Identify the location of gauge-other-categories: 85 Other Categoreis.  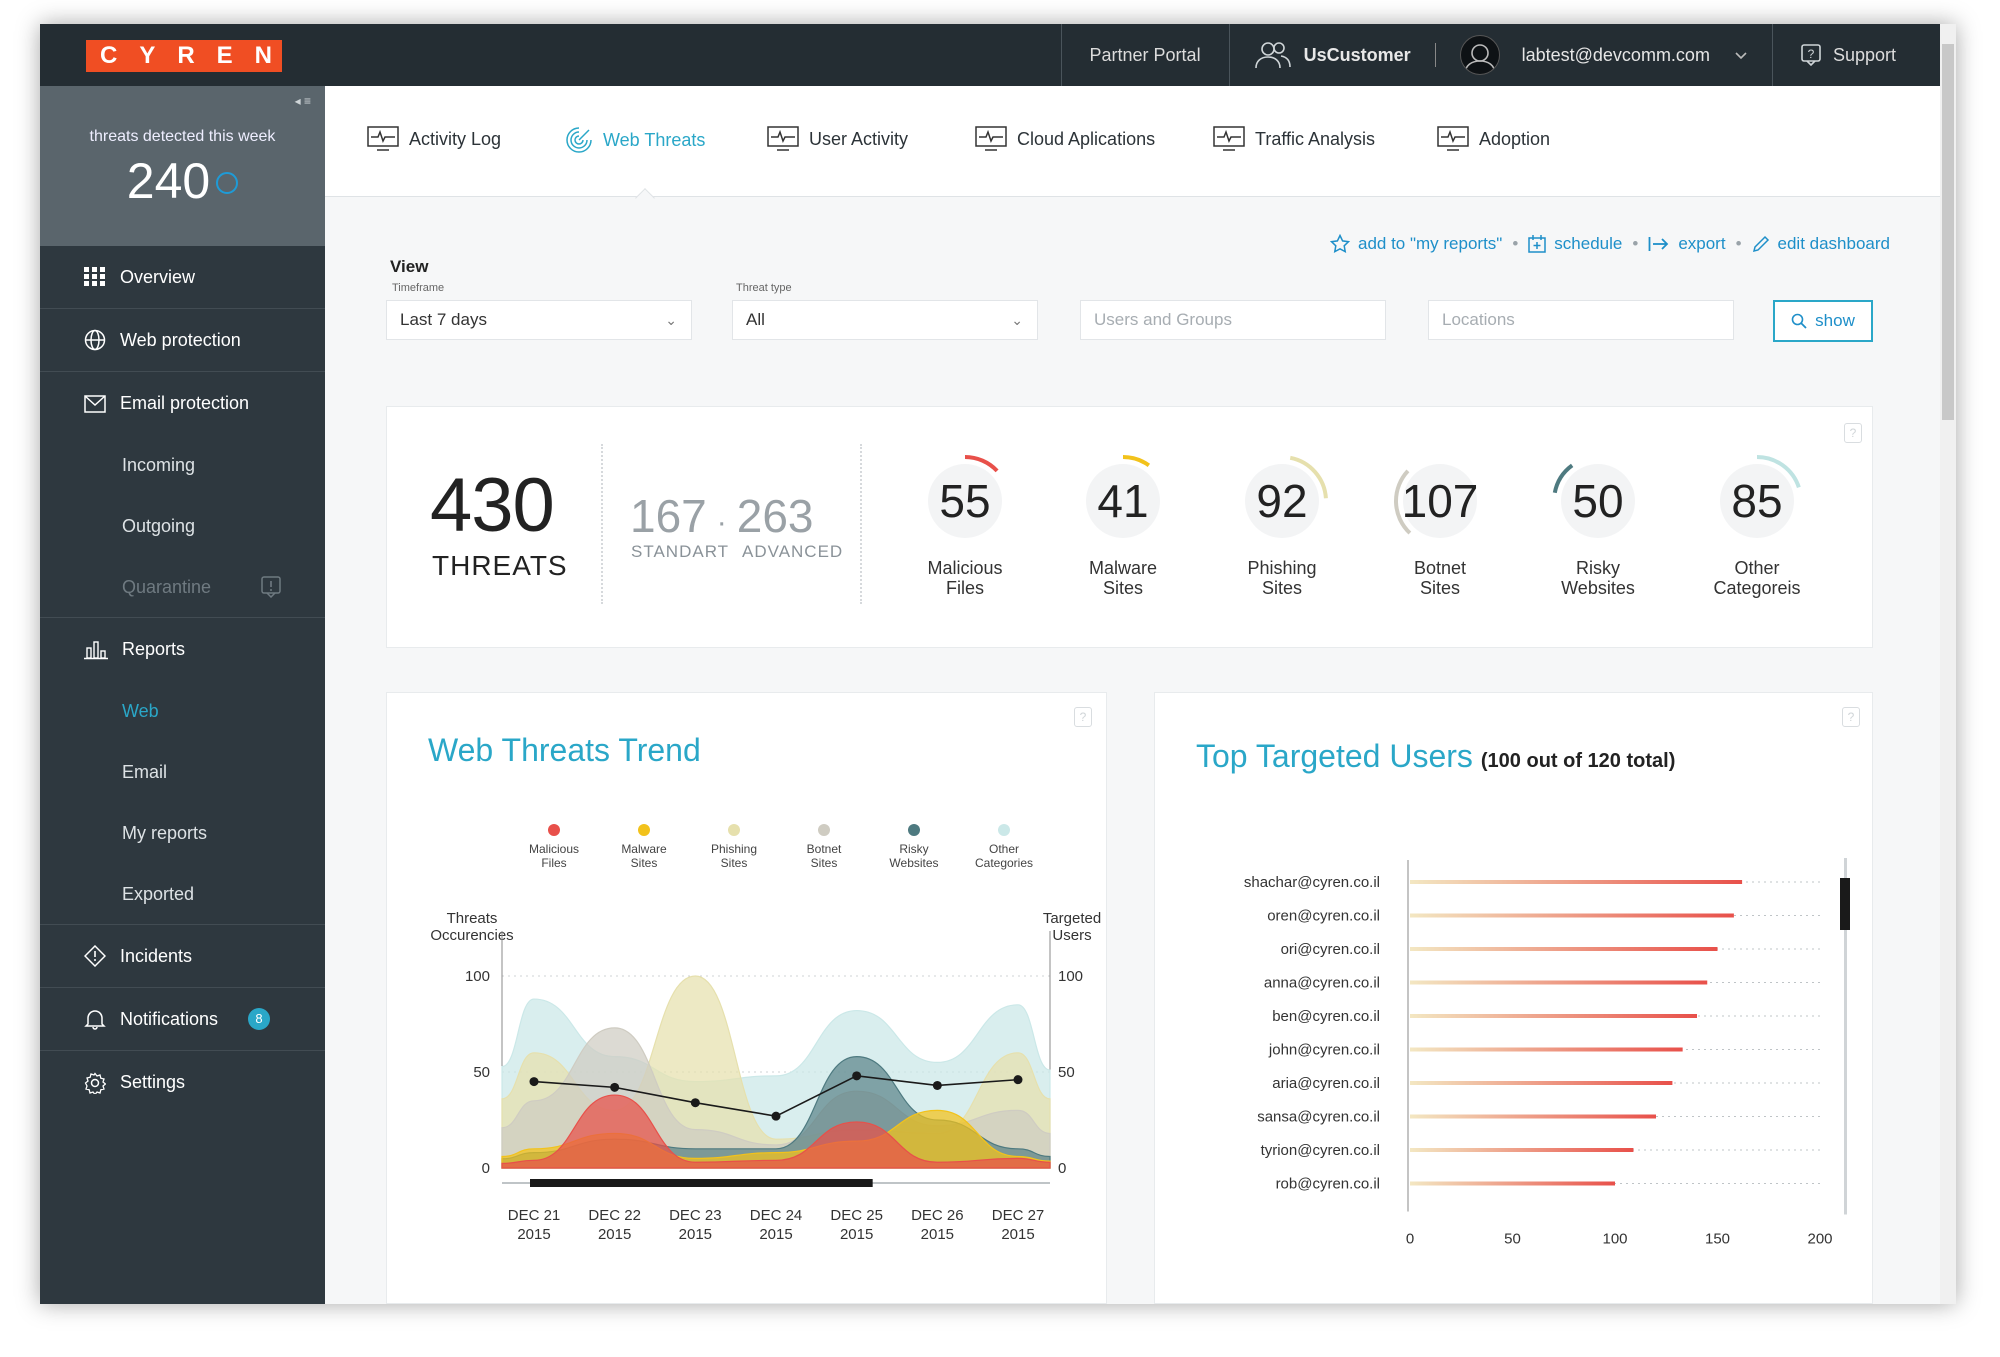
(1757, 522).